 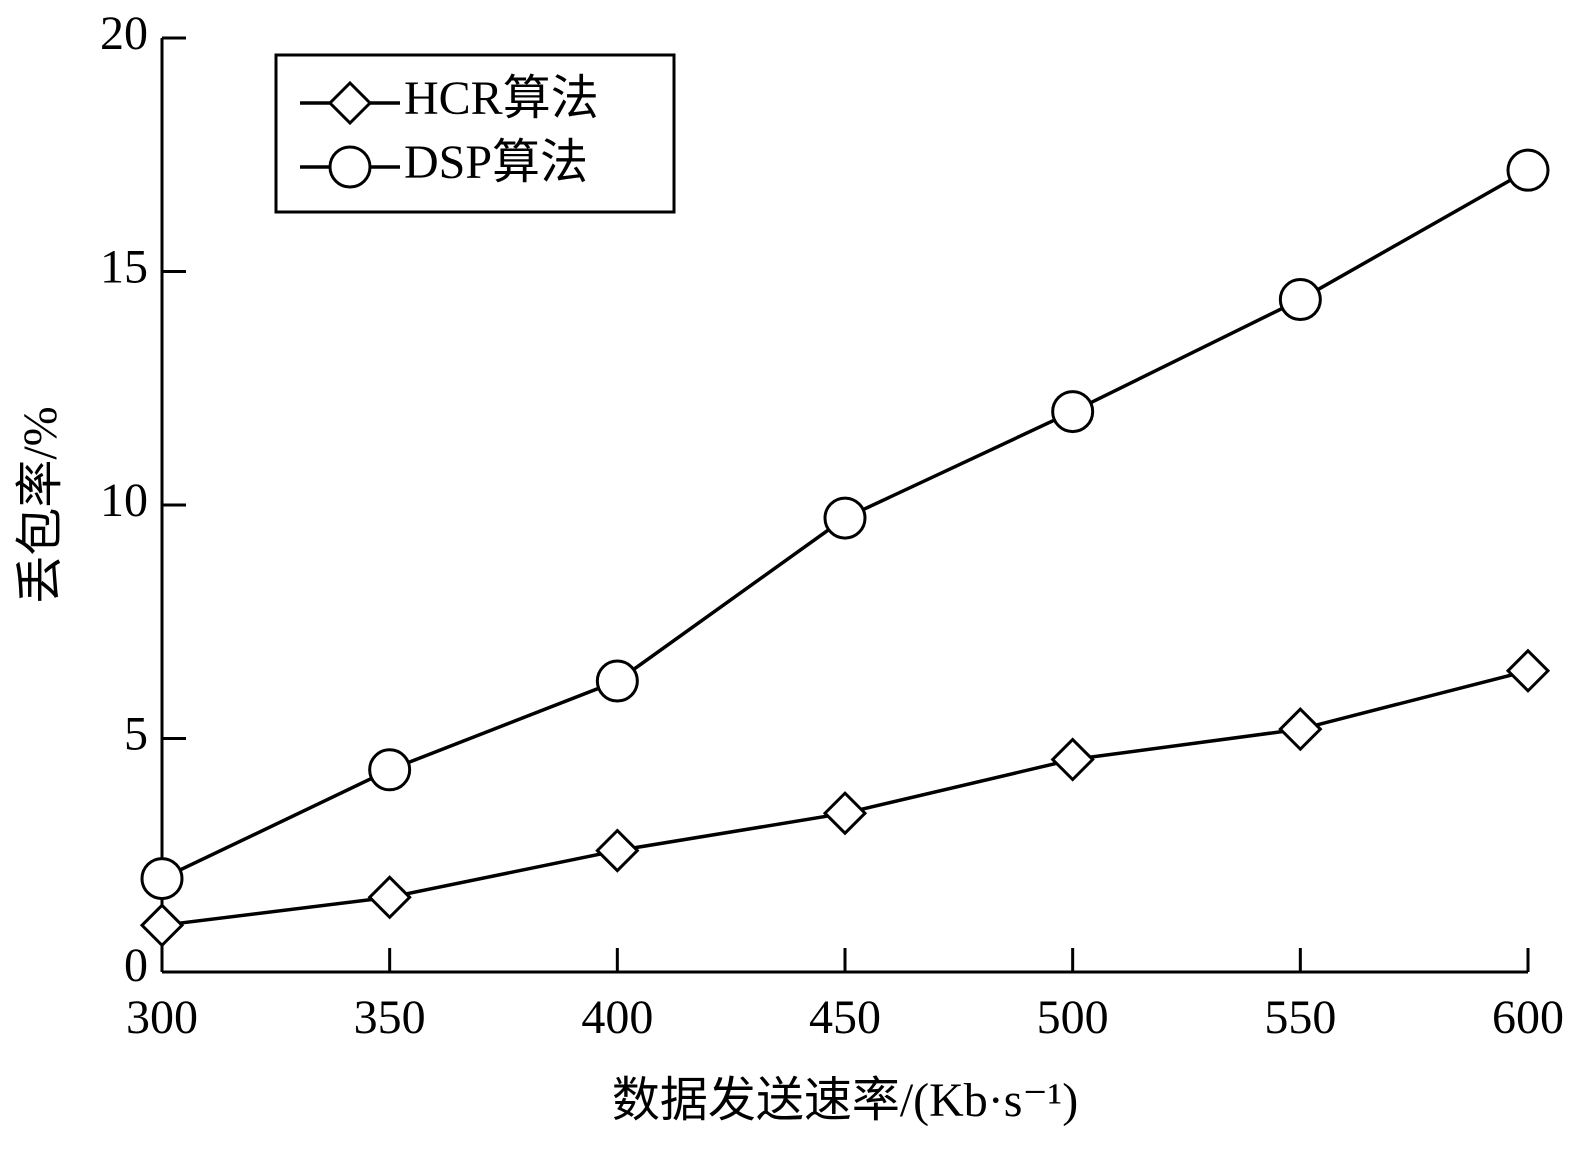 What do you see at coordinates (1073, 1017) in the screenshot?
I see `x-tick-label: 500` at bounding box center [1073, 1017].